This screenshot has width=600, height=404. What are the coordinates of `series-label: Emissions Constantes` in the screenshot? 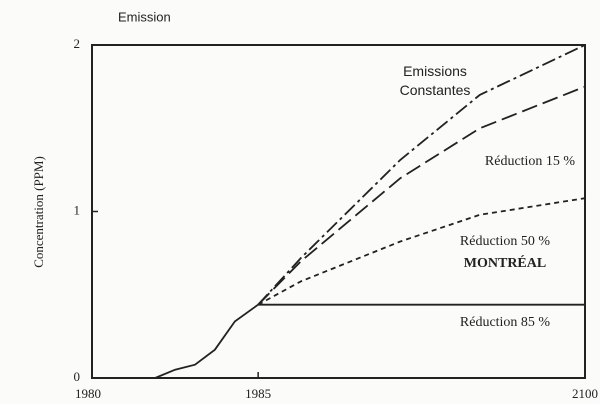 It's located at (435, 80).